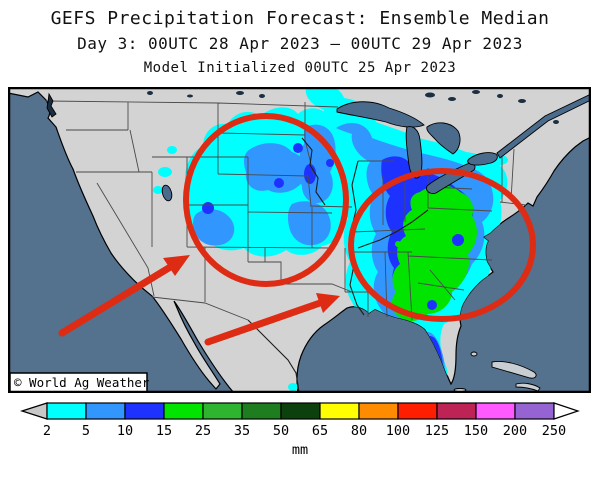 The image size is (600, 486). Describe the element at coordinates (434, 253) in the screenshot. I see `precip-east-15mm` at that location.